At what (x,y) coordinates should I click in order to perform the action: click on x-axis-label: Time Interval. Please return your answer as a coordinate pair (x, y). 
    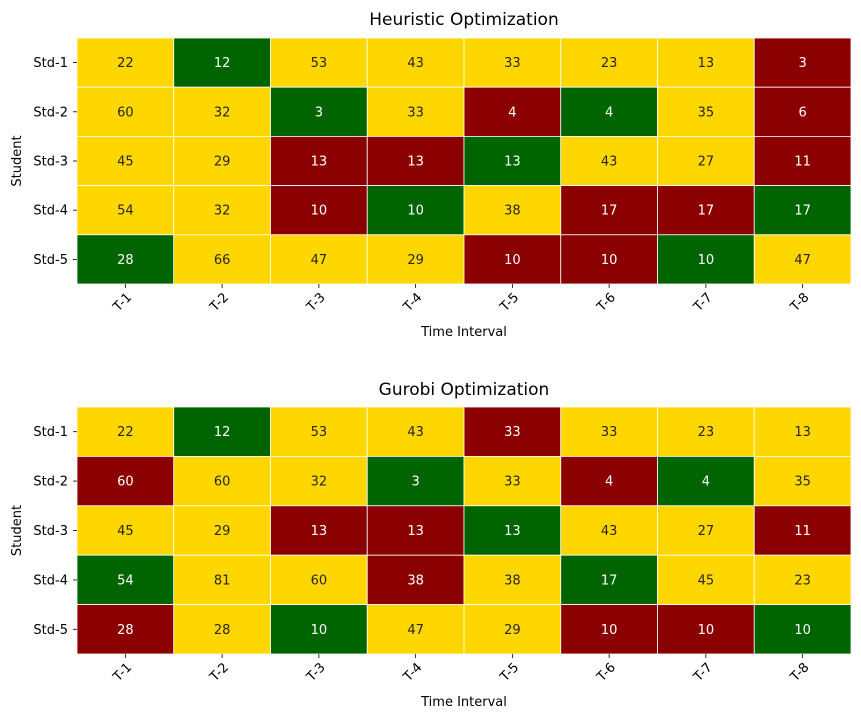
    Looking at the image, I should click on (463, 332).